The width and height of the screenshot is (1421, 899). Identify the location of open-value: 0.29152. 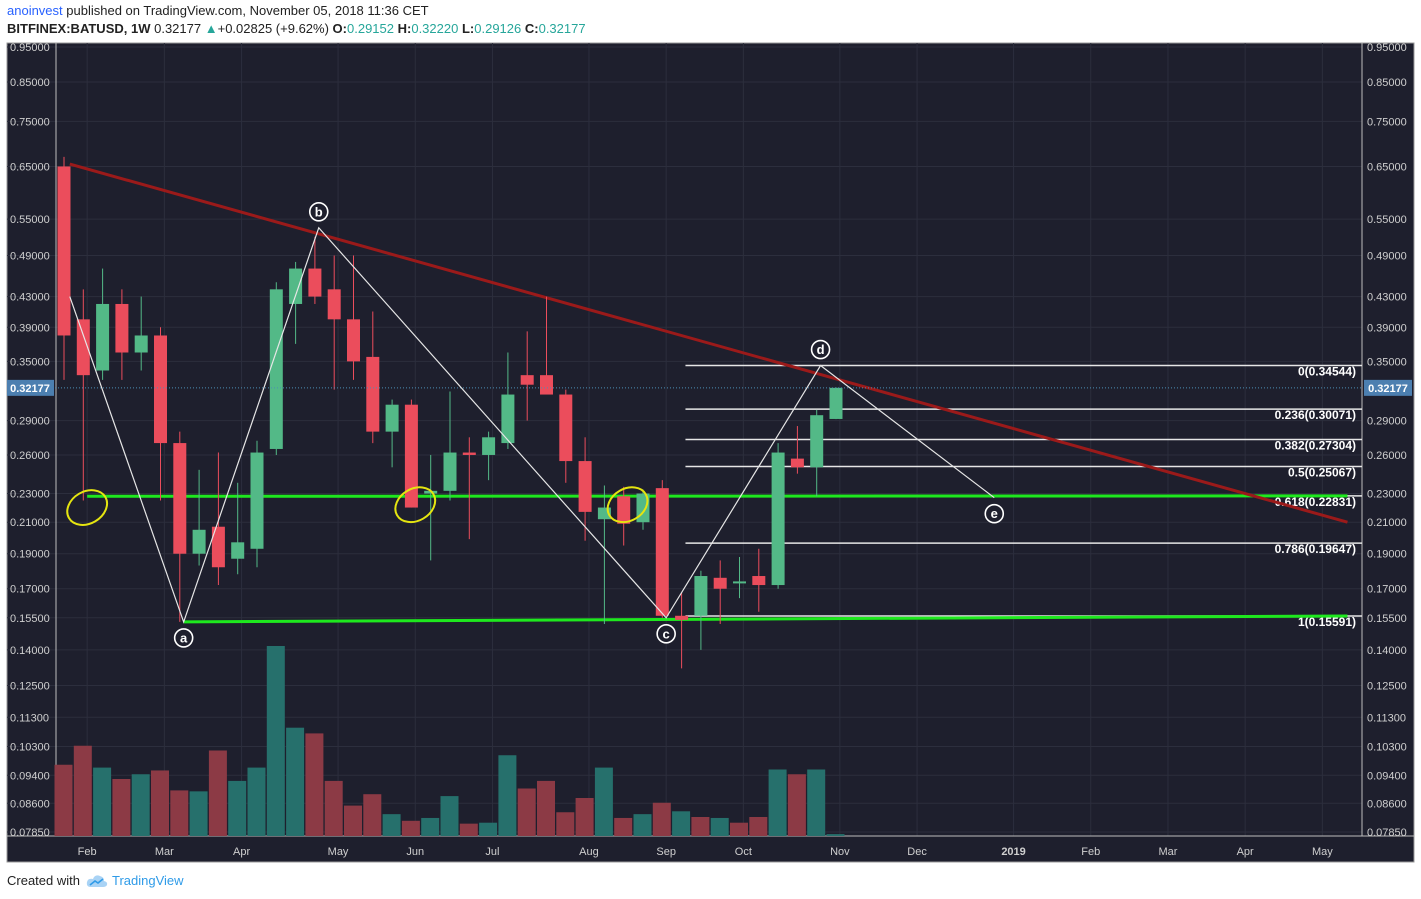
(370, 28).